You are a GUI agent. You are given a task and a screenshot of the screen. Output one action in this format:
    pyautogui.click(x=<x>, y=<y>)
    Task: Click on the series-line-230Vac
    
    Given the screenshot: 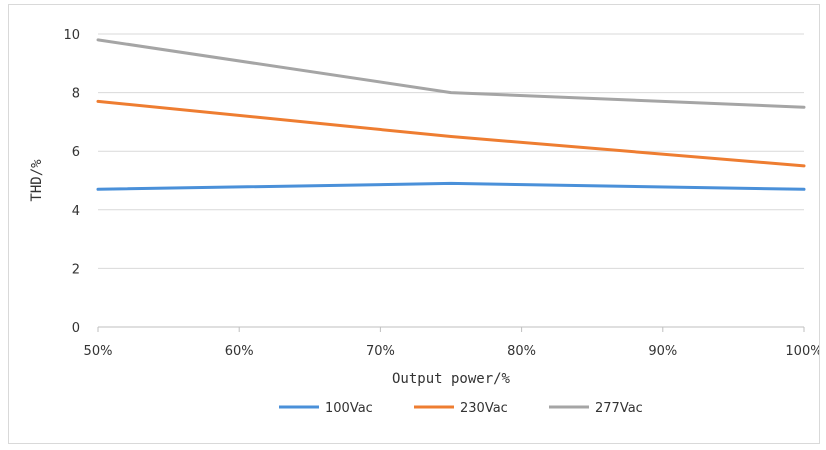 What is the action you would take?
    pyautogui.click(x=451, y=133)
    